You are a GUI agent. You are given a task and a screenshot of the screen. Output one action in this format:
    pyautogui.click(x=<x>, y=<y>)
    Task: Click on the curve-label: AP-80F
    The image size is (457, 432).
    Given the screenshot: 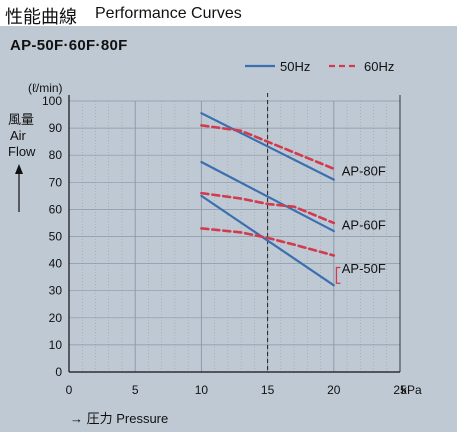 What is the action you would take?
    pyautogui.click(x=364, y=170)
    